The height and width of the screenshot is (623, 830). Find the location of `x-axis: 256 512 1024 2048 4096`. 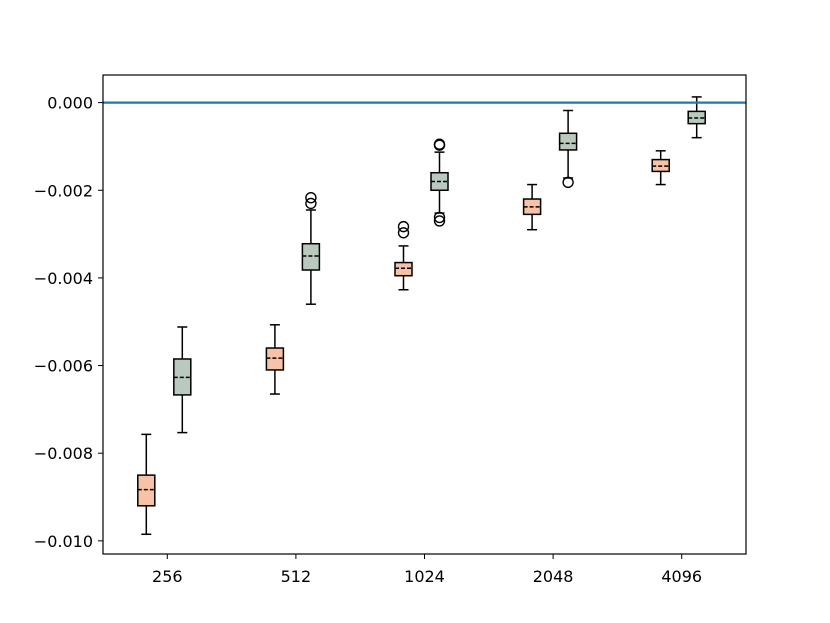

x-axis: 256 512 1024 2048 4096 is located at coordinates (427, 570).